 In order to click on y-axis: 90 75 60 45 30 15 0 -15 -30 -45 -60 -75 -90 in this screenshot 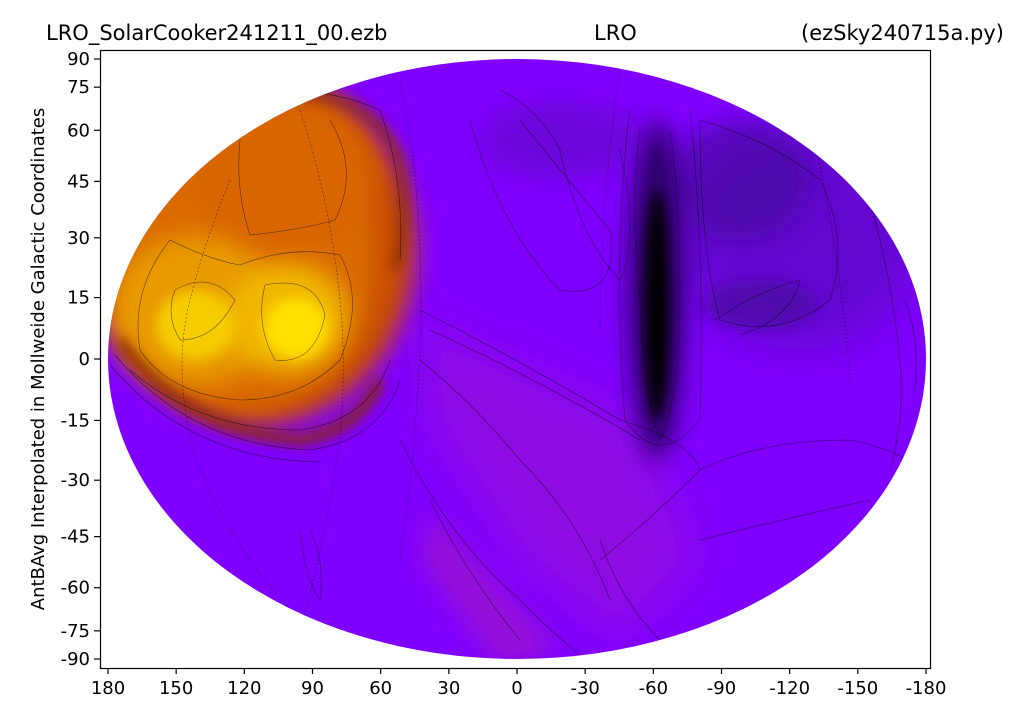, I will do `click(80, 359)`.